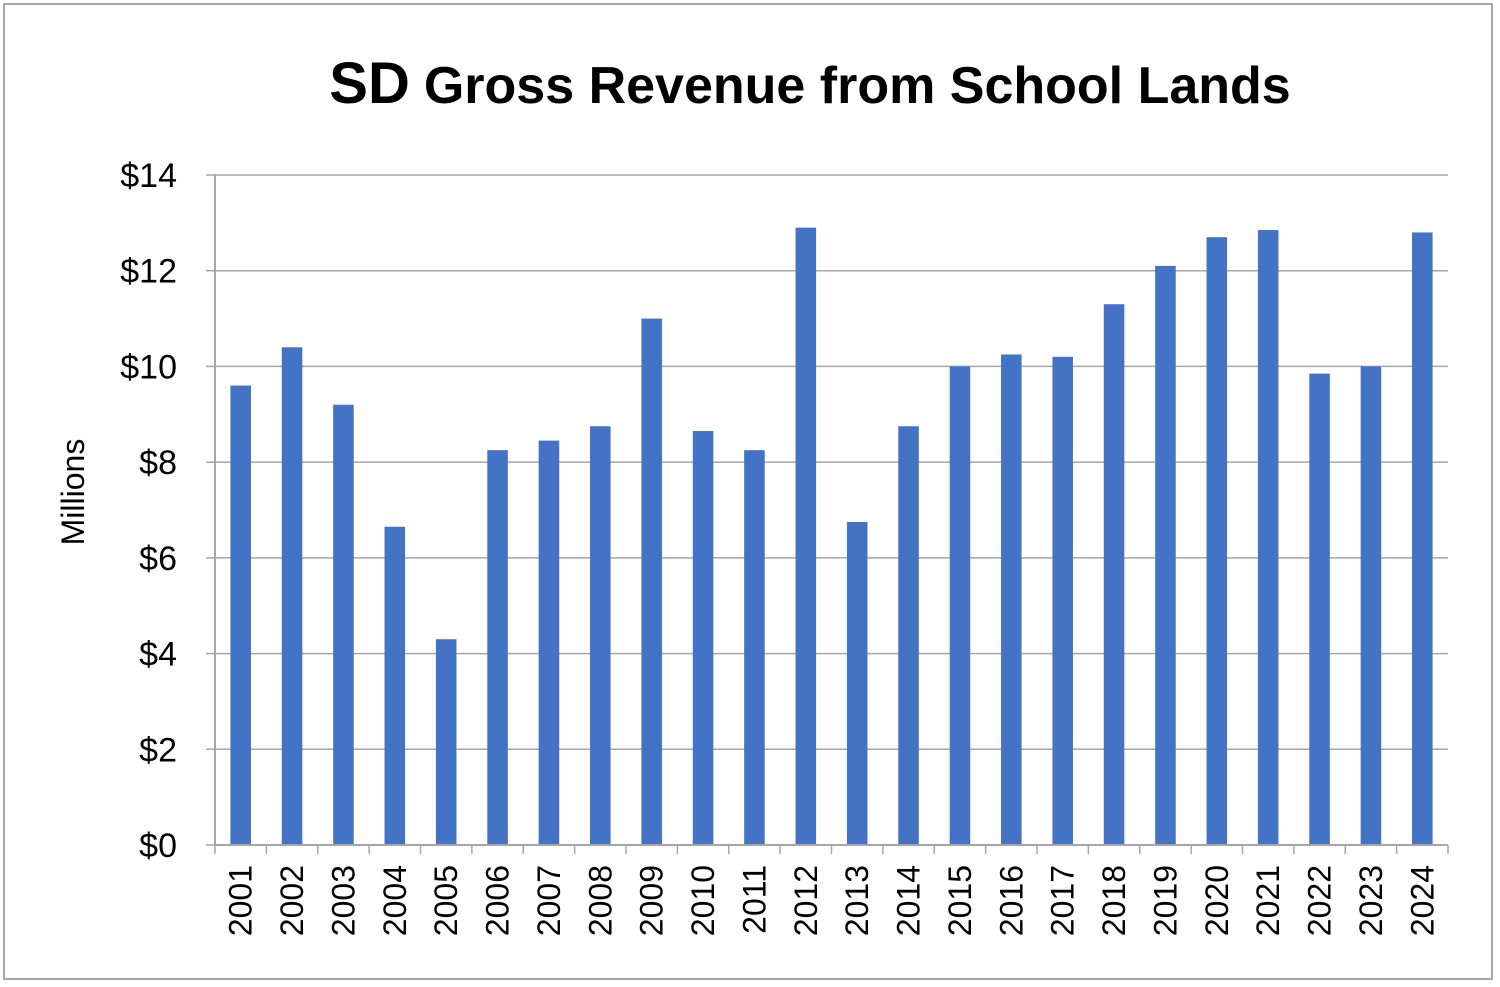 The width and height of the screenshot is (1500, 987). I want to click on y-tick-label: $4, so click(158, 655).